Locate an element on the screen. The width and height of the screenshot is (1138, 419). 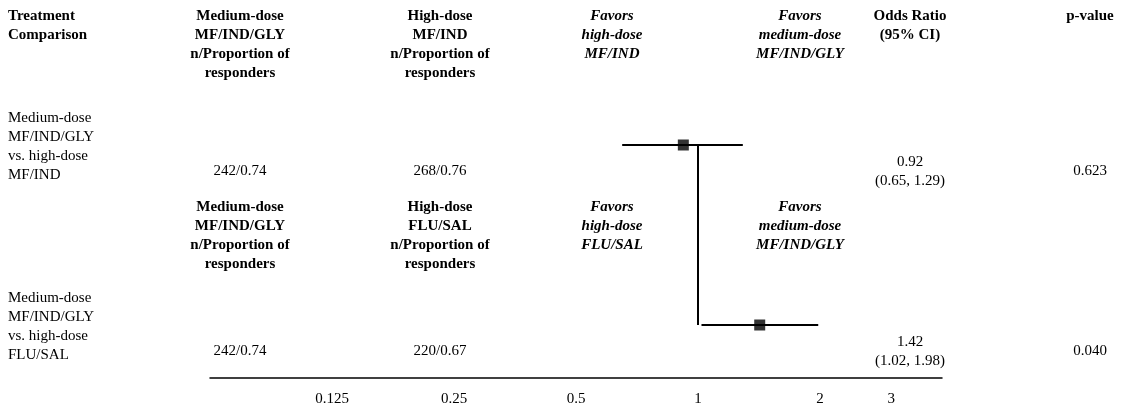
annotation: High-dose MF/IND n/Proportion of responders is located at coordinates (440, 43).